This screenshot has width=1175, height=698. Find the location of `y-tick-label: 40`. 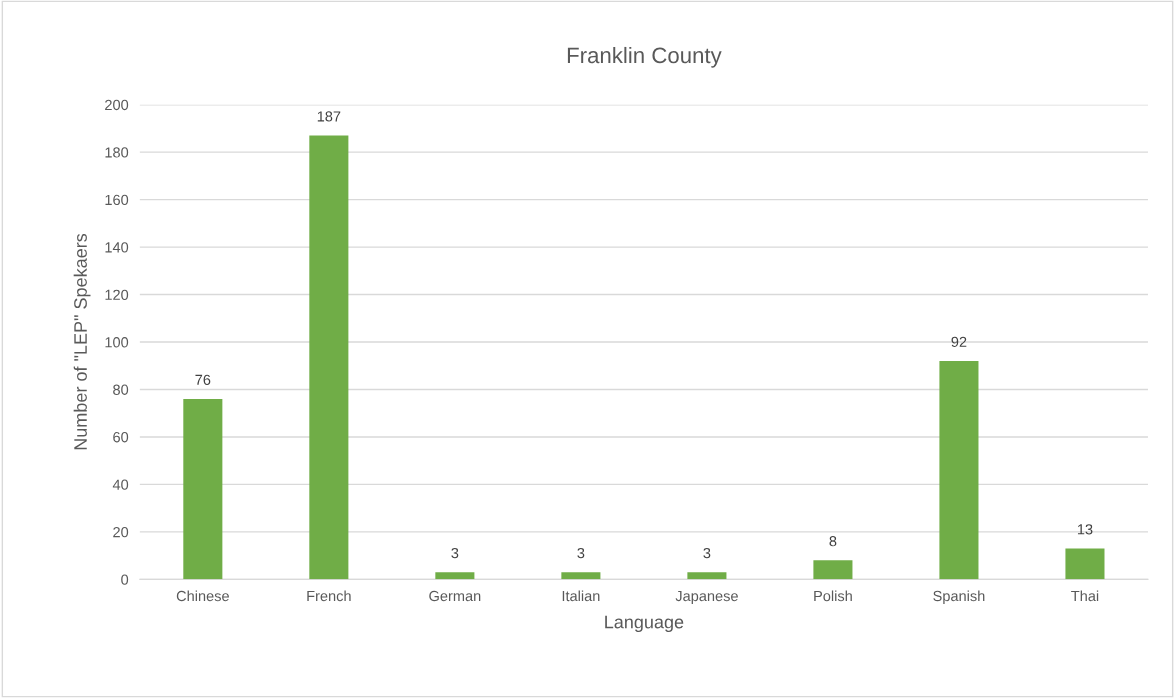

y-tick-label: 40 is located at coordinates (120, 484).